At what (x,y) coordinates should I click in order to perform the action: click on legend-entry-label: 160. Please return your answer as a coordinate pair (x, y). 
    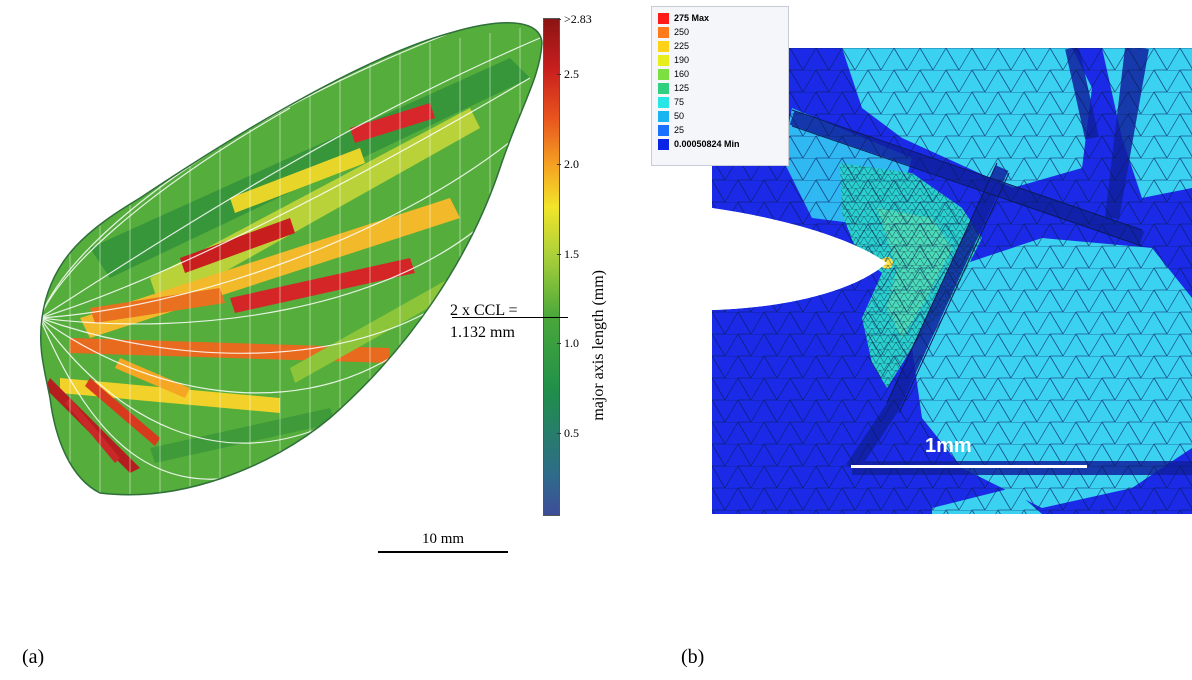
    Looking at the image, I should click on (682, 74).